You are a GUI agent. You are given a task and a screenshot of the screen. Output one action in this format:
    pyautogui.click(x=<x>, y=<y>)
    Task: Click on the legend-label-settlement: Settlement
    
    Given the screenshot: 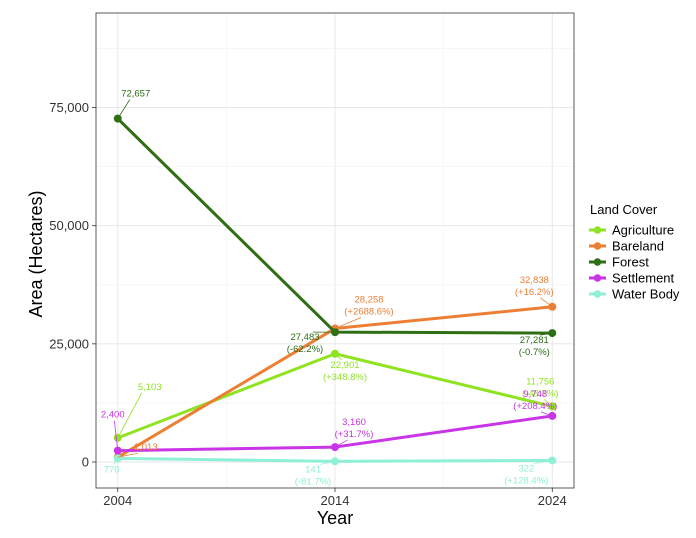 What is the action you would take?
    pyautogui.click(x=643, y=278)
    